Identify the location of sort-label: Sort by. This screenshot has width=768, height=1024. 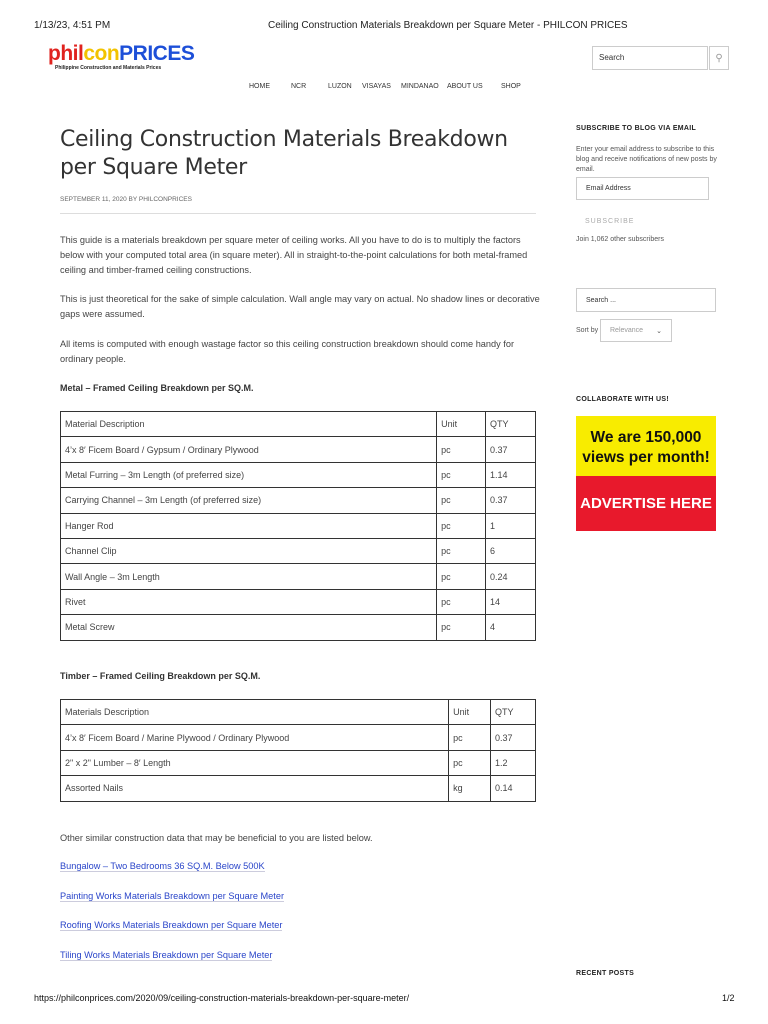
(587, 330).